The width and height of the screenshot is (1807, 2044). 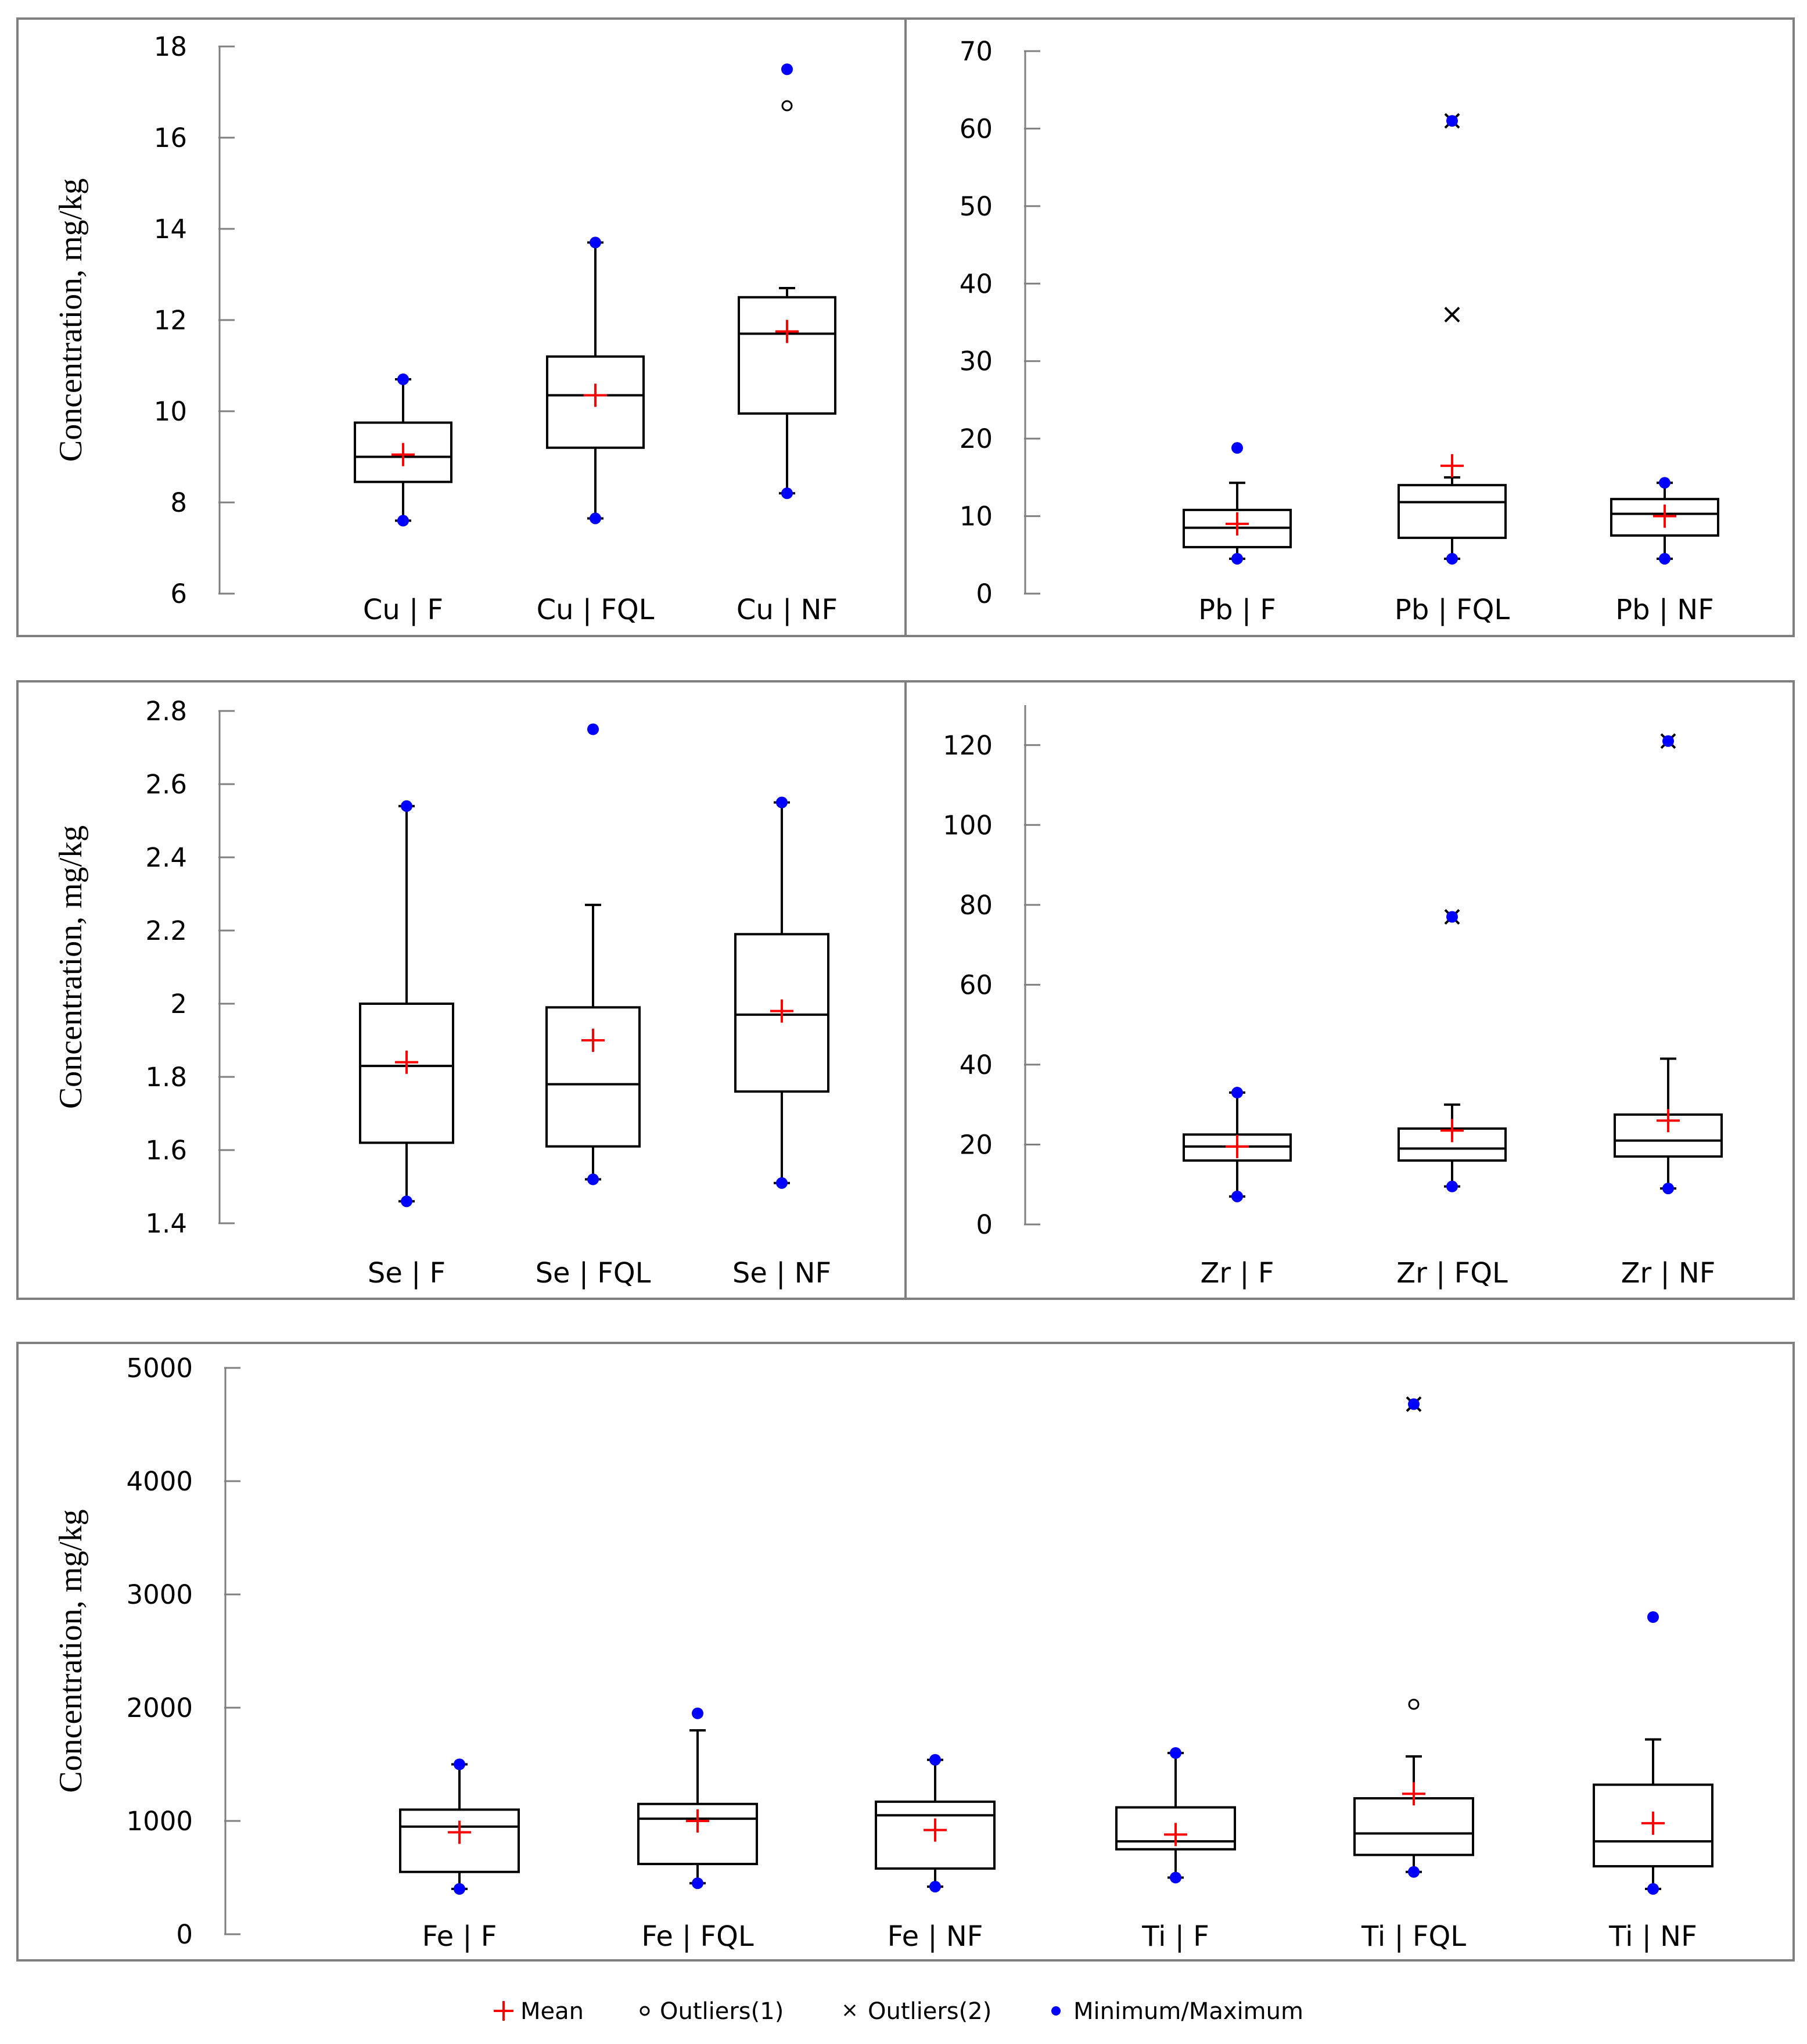 I want to click on legend-outlier2-label: Outliers(2), so click(x=929, y=2011).